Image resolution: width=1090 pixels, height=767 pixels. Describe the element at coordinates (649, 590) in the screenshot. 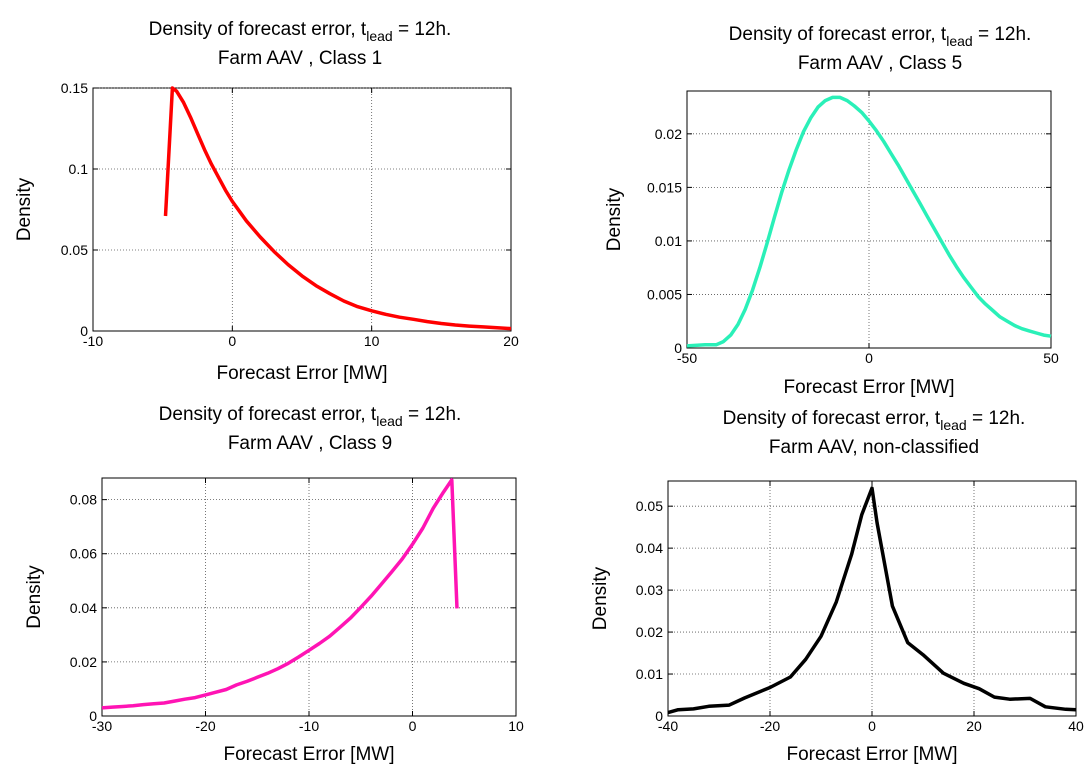

I see `y-tick-label: 0.03` at that location.